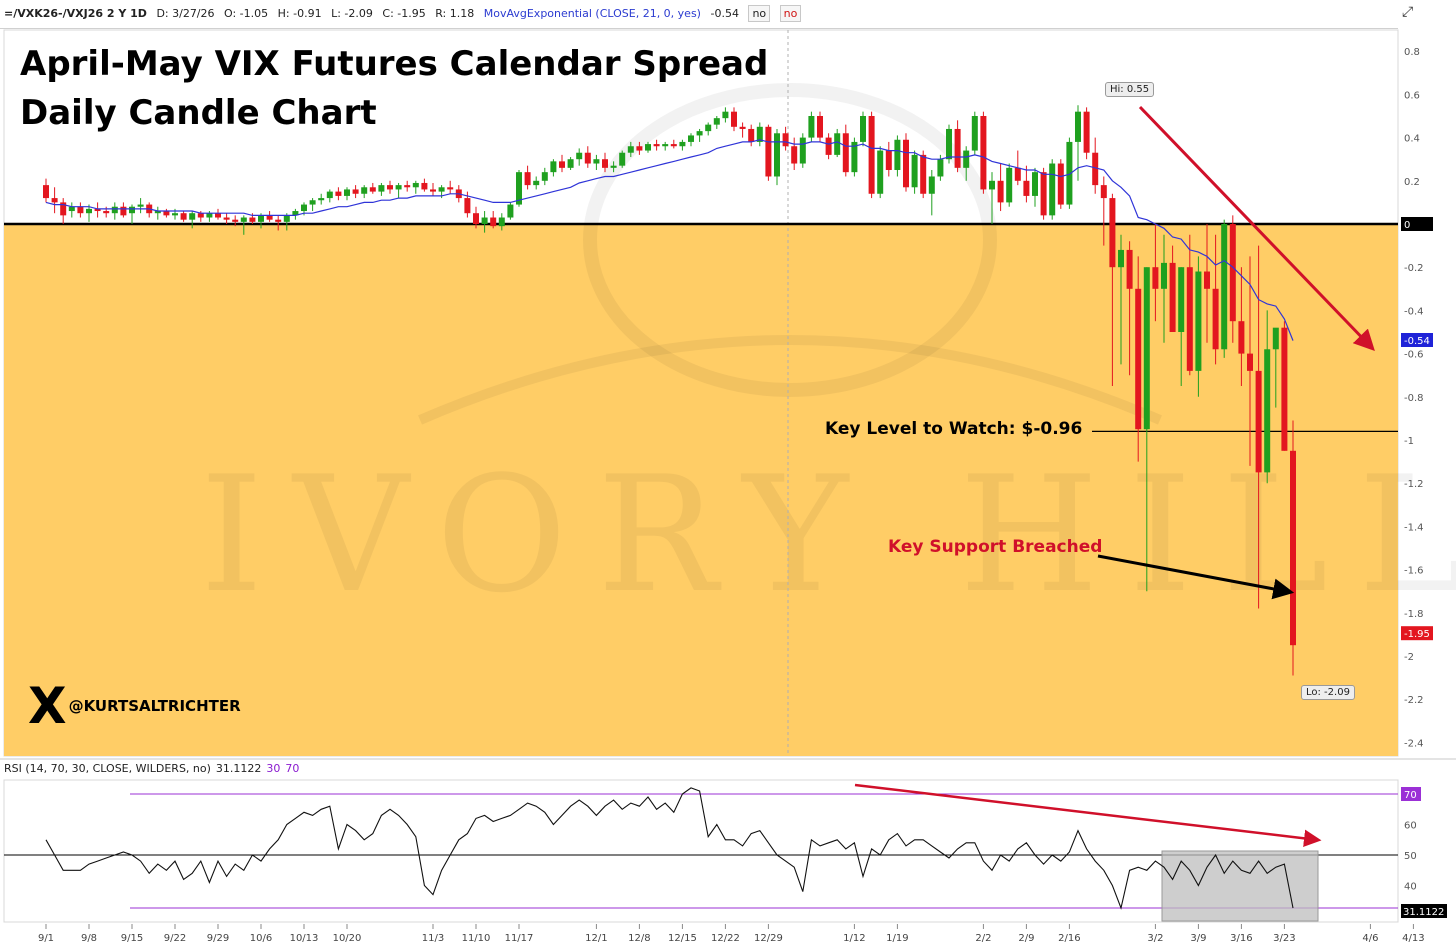  I want to click on x-tick-label: 3/9, so click(1198, 938).